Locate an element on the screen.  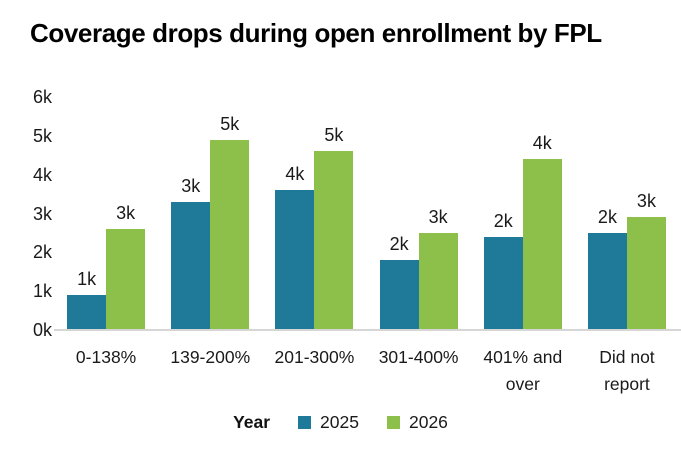
x-category-label: Did not report is located at coordinates (627, 371).